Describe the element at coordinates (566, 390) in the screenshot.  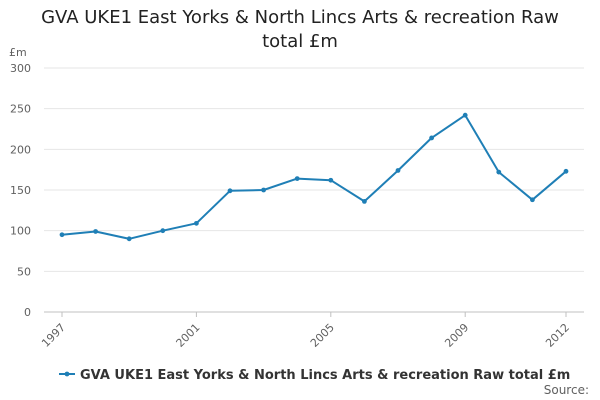
I see `source-label: Source:` at that location.